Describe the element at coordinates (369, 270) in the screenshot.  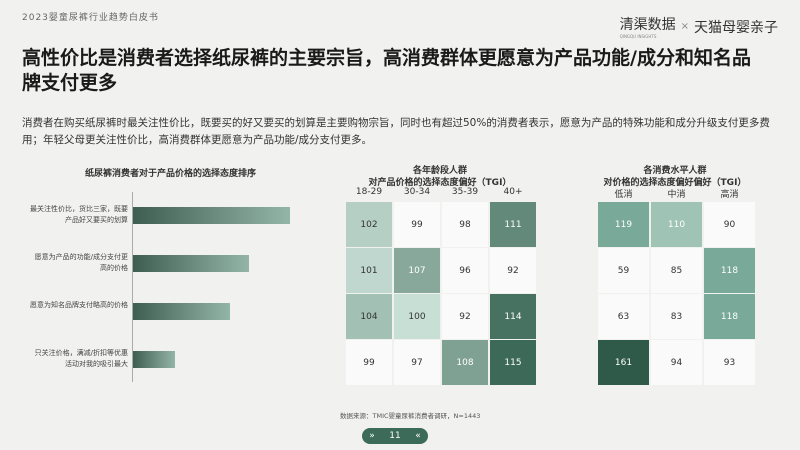
I see `tgi-cell: 101` at that location.